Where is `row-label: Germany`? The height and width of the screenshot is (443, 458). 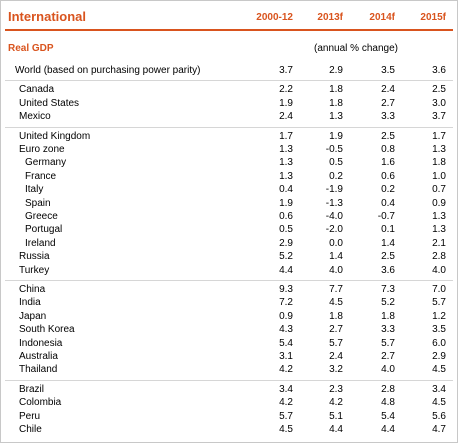
row-label: Germany is located at coordinates (46, 163).